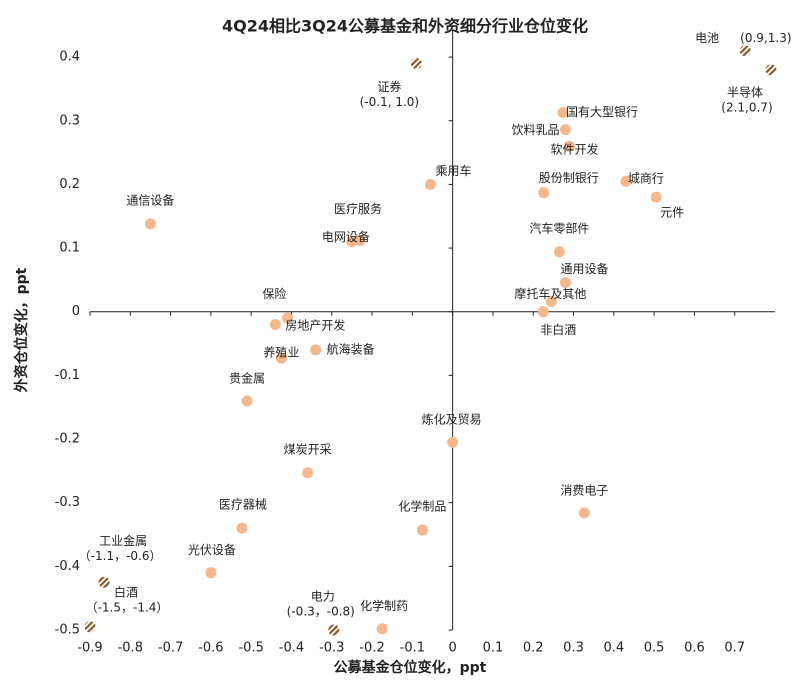 The height and width of the screenshot is (690, 798). What do you see at coordinates (422, 506) in the screenshot?
I see `point-label: 化学制品` at bounding box center [422, 506].